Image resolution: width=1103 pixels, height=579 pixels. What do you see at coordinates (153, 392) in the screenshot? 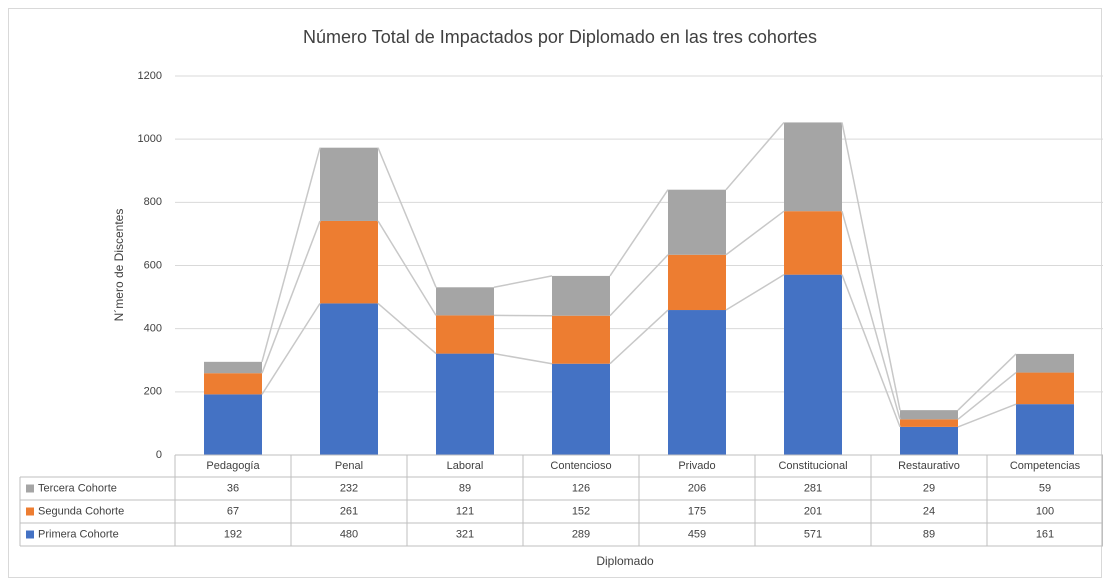
I see `y-tick-label: 200` at bounding box center [153, 392].